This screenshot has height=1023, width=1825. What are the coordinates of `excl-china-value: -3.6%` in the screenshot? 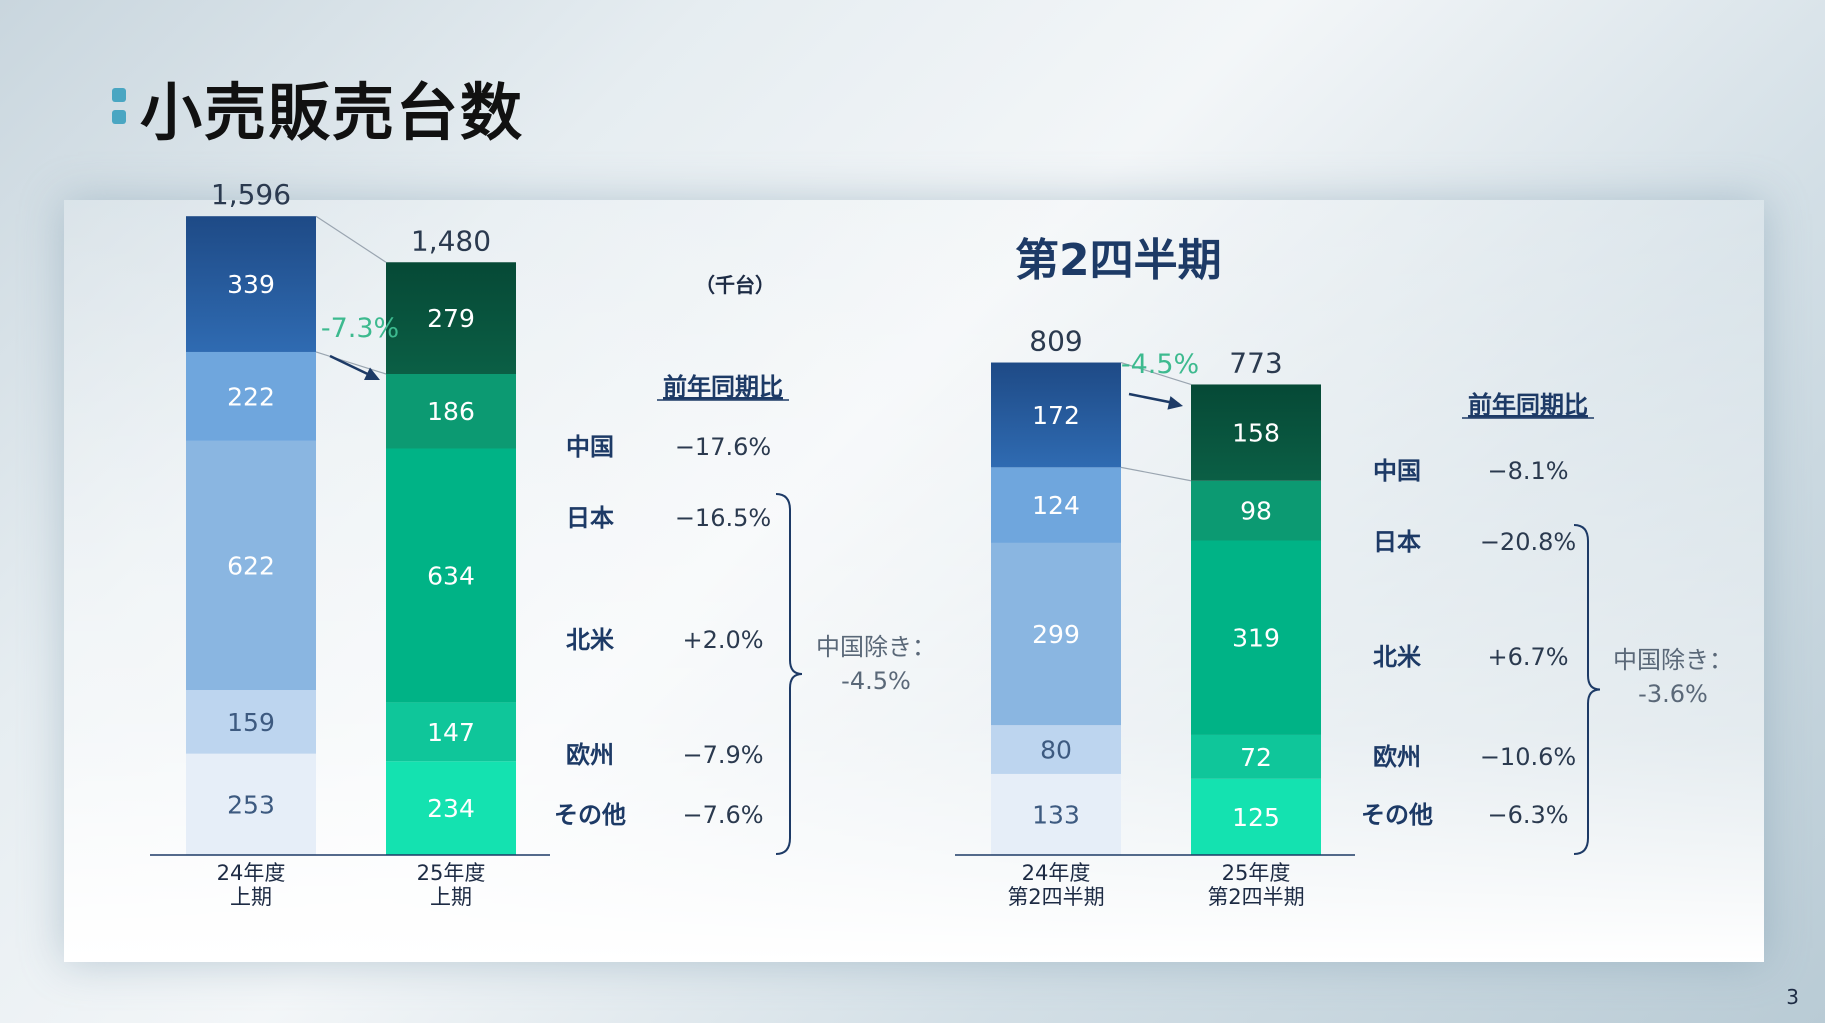 It's located at (1673, 694).